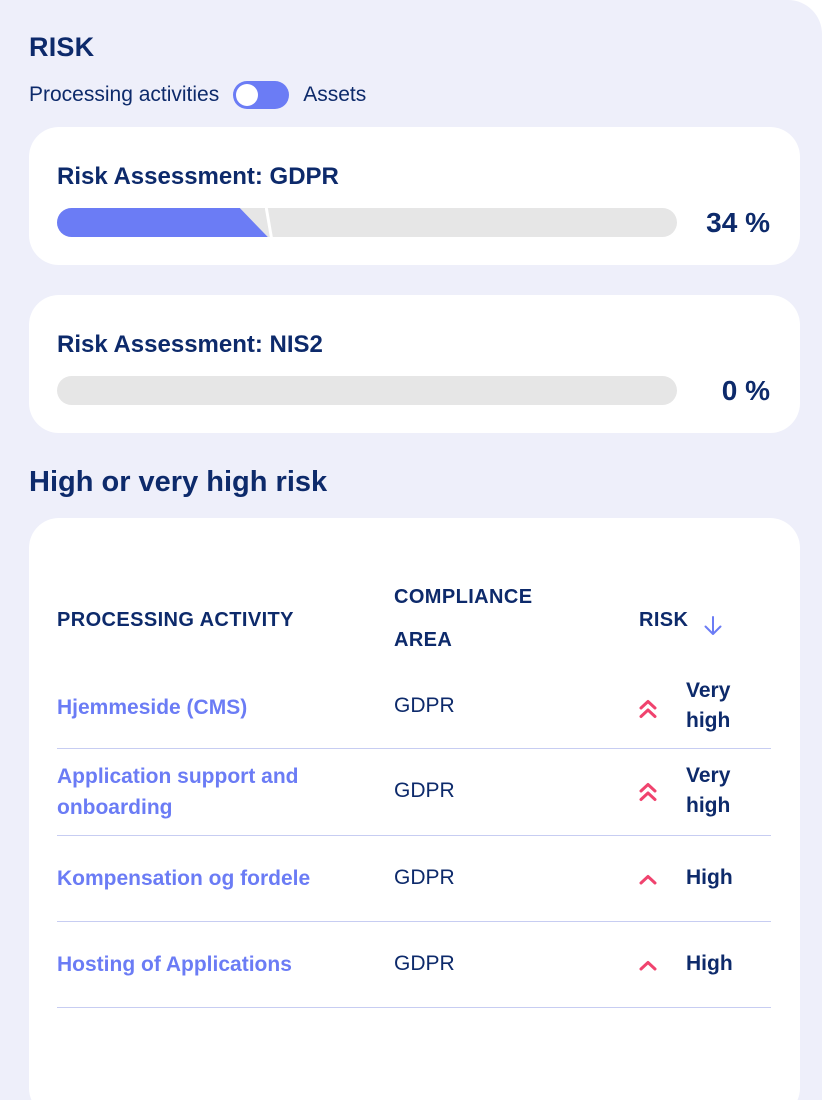 The image size is (825, 1118). What do you see at coordinates (261, 95) in the screenshot?
I see `view-toggle-switch` at bounding box center [261, 95].